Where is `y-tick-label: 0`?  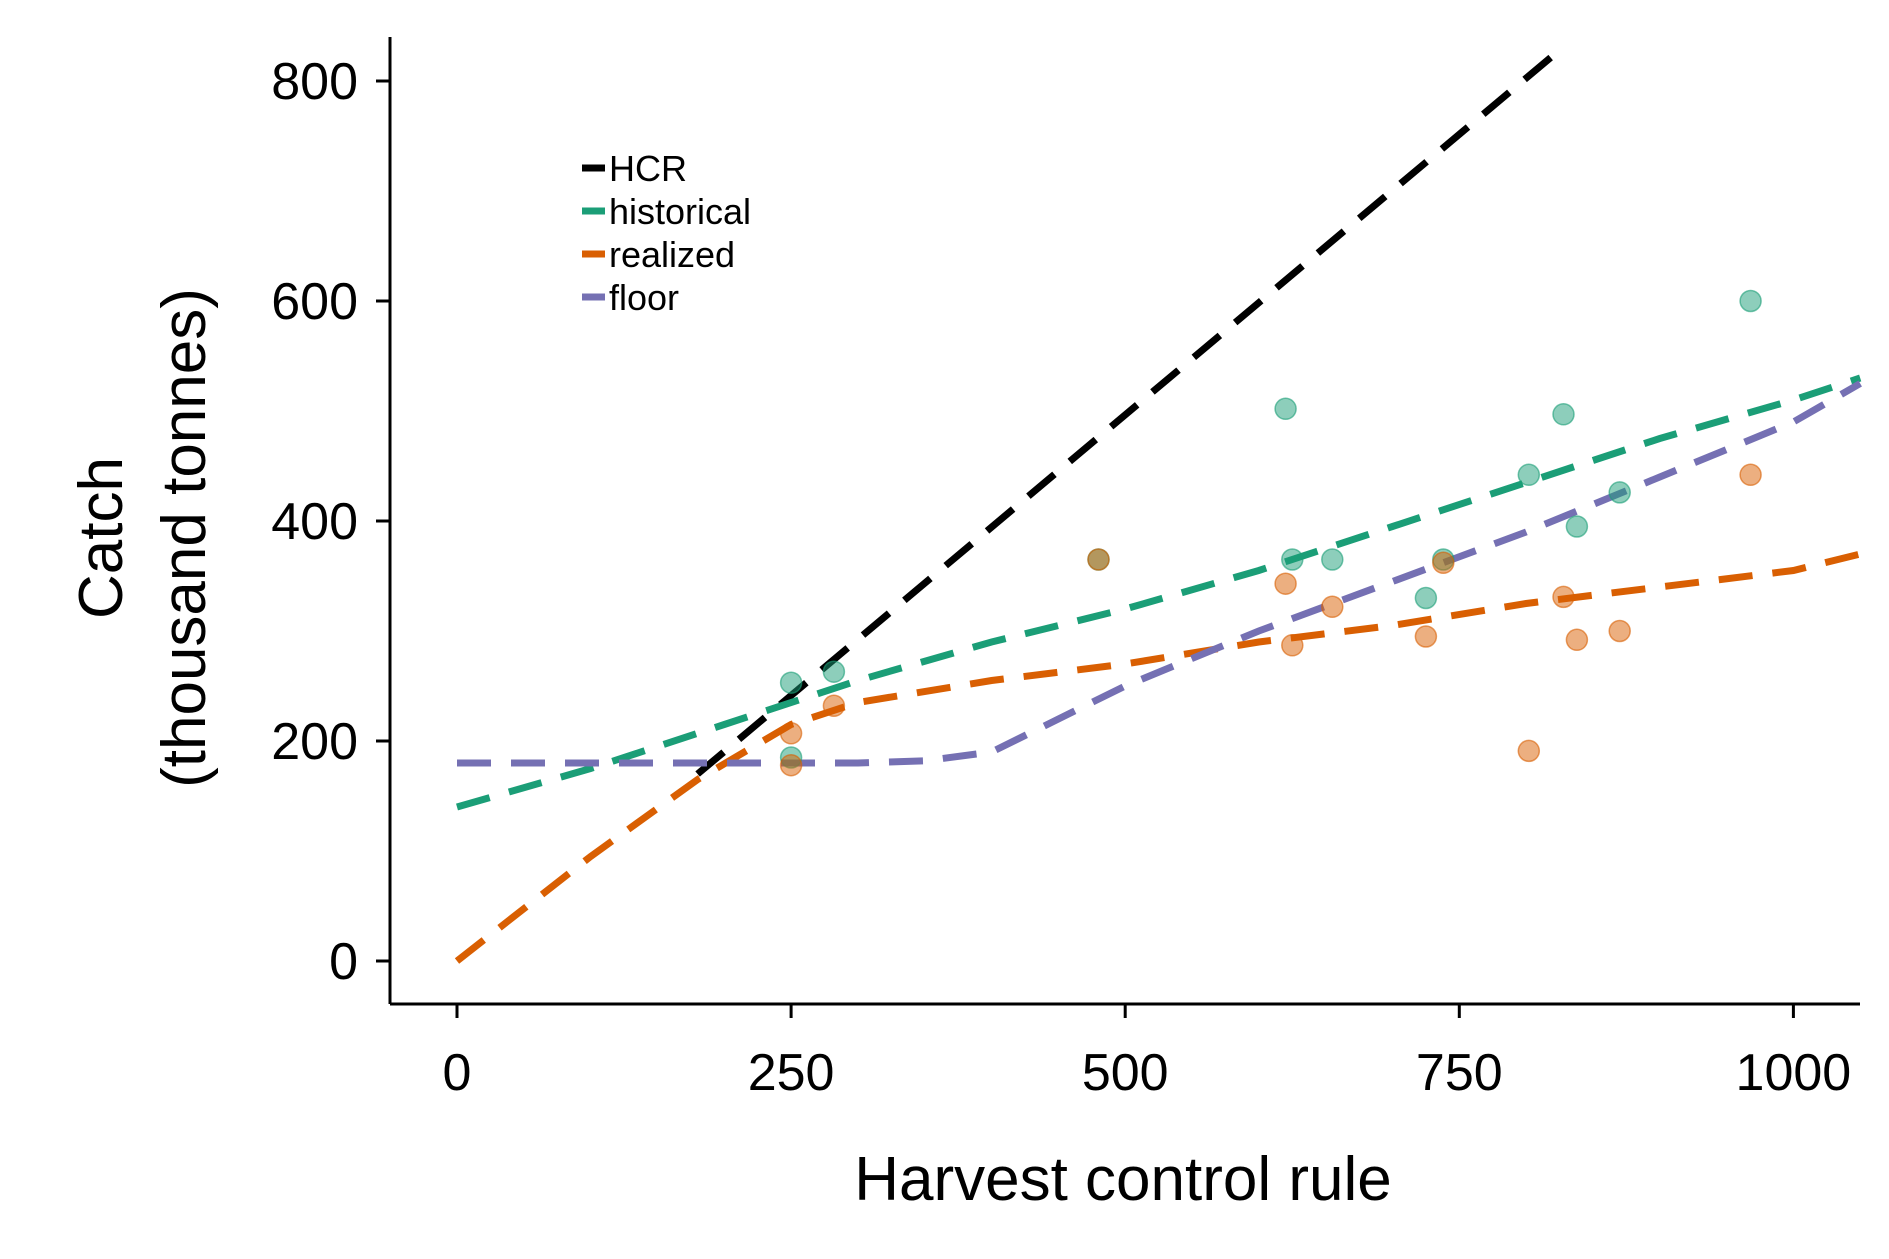 y-tick-label: 0 is located at coordinates (343, 962).